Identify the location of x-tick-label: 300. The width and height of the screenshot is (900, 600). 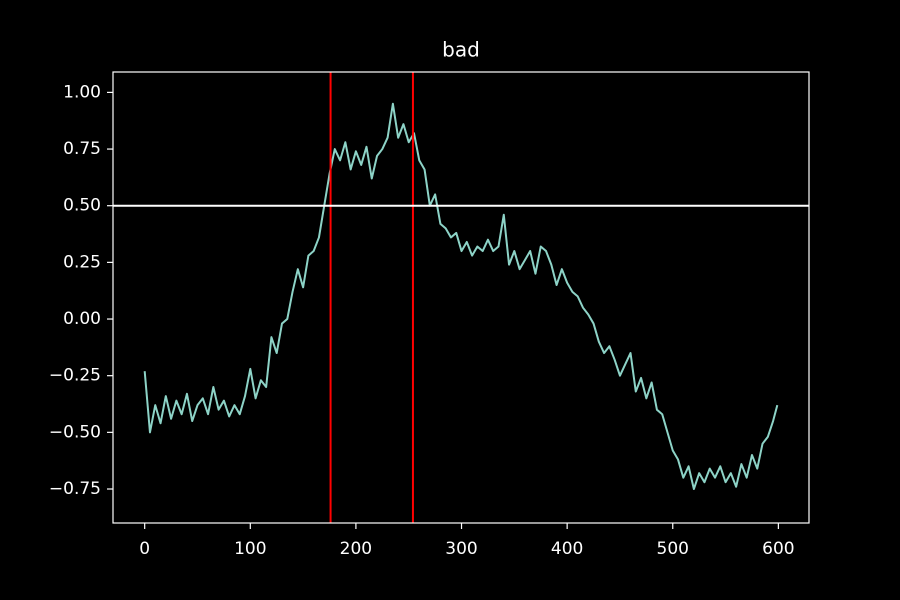
(461, 549).